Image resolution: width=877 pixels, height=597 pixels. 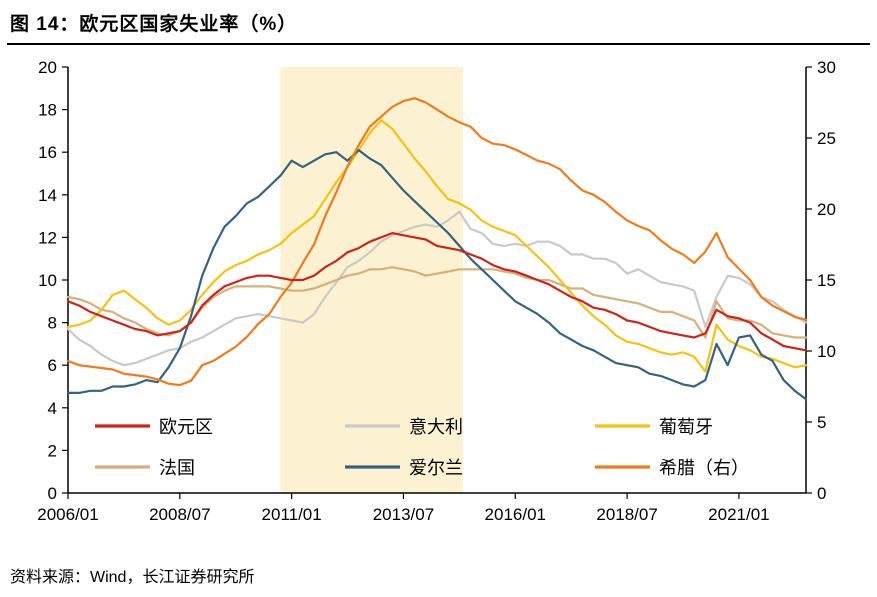 I want to click on legend-label-france: 法国, so click(x=177, y=468).